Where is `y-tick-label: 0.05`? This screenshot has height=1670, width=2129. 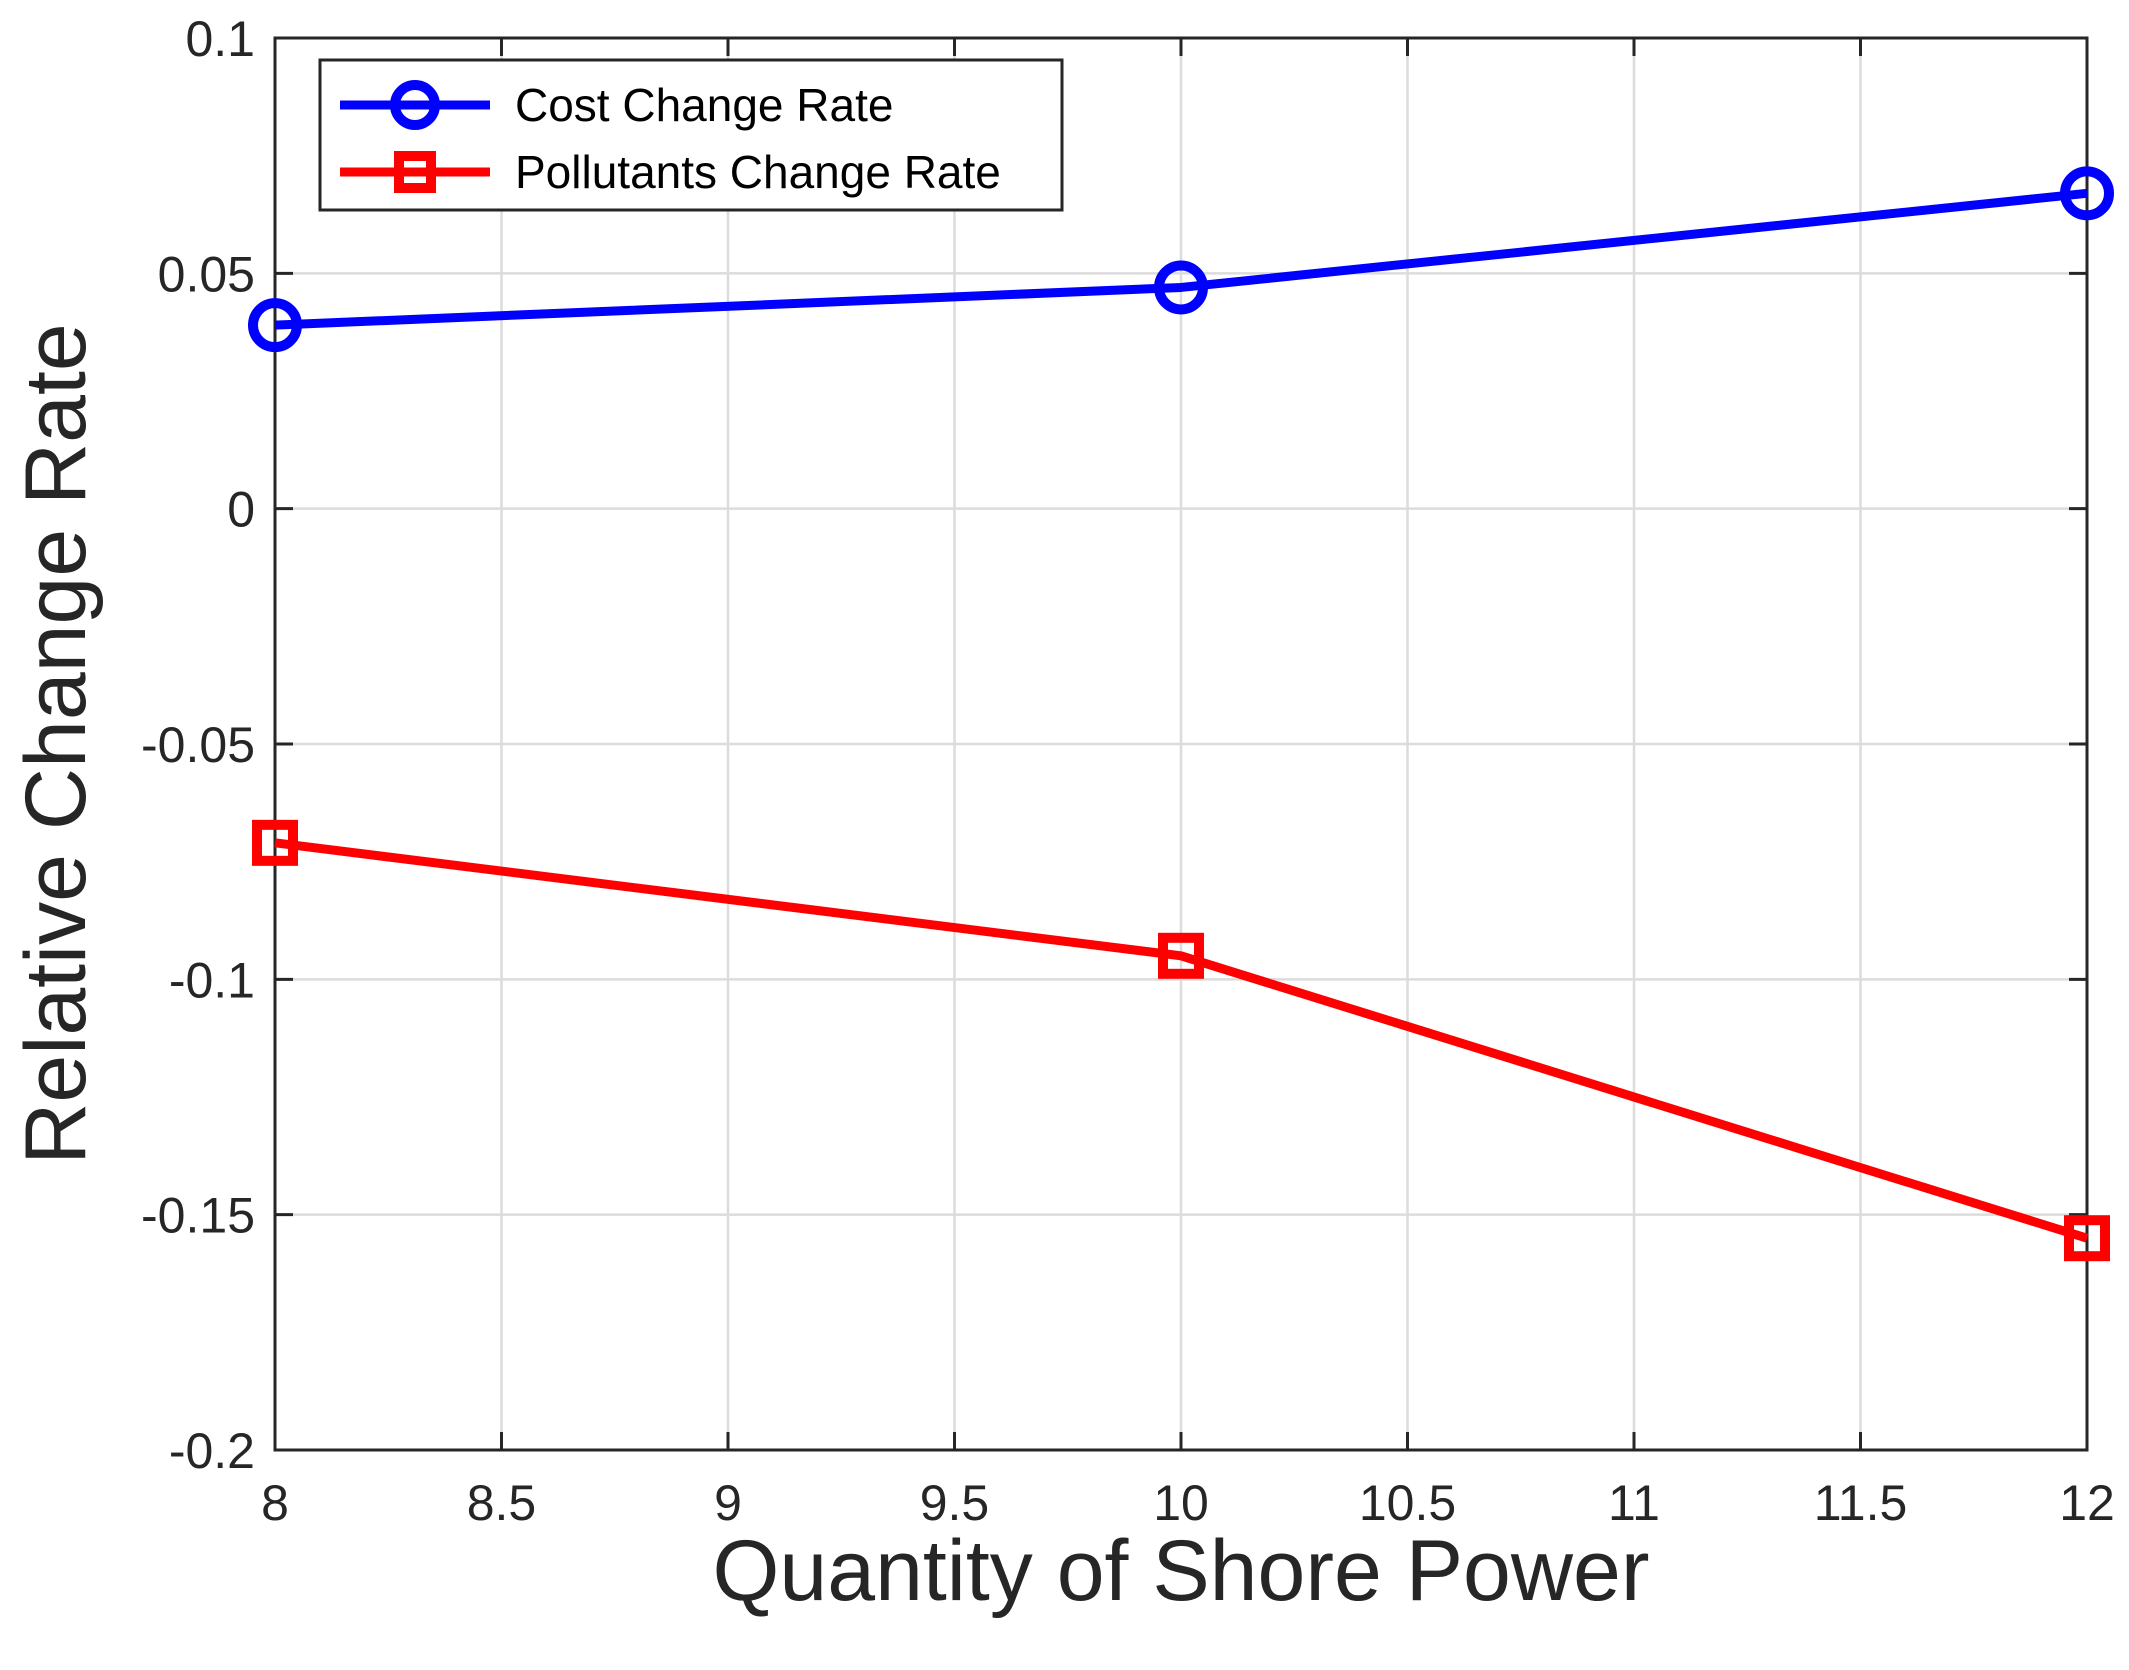 y-tick-label: 0.05 is located at coordinates (206, 274).